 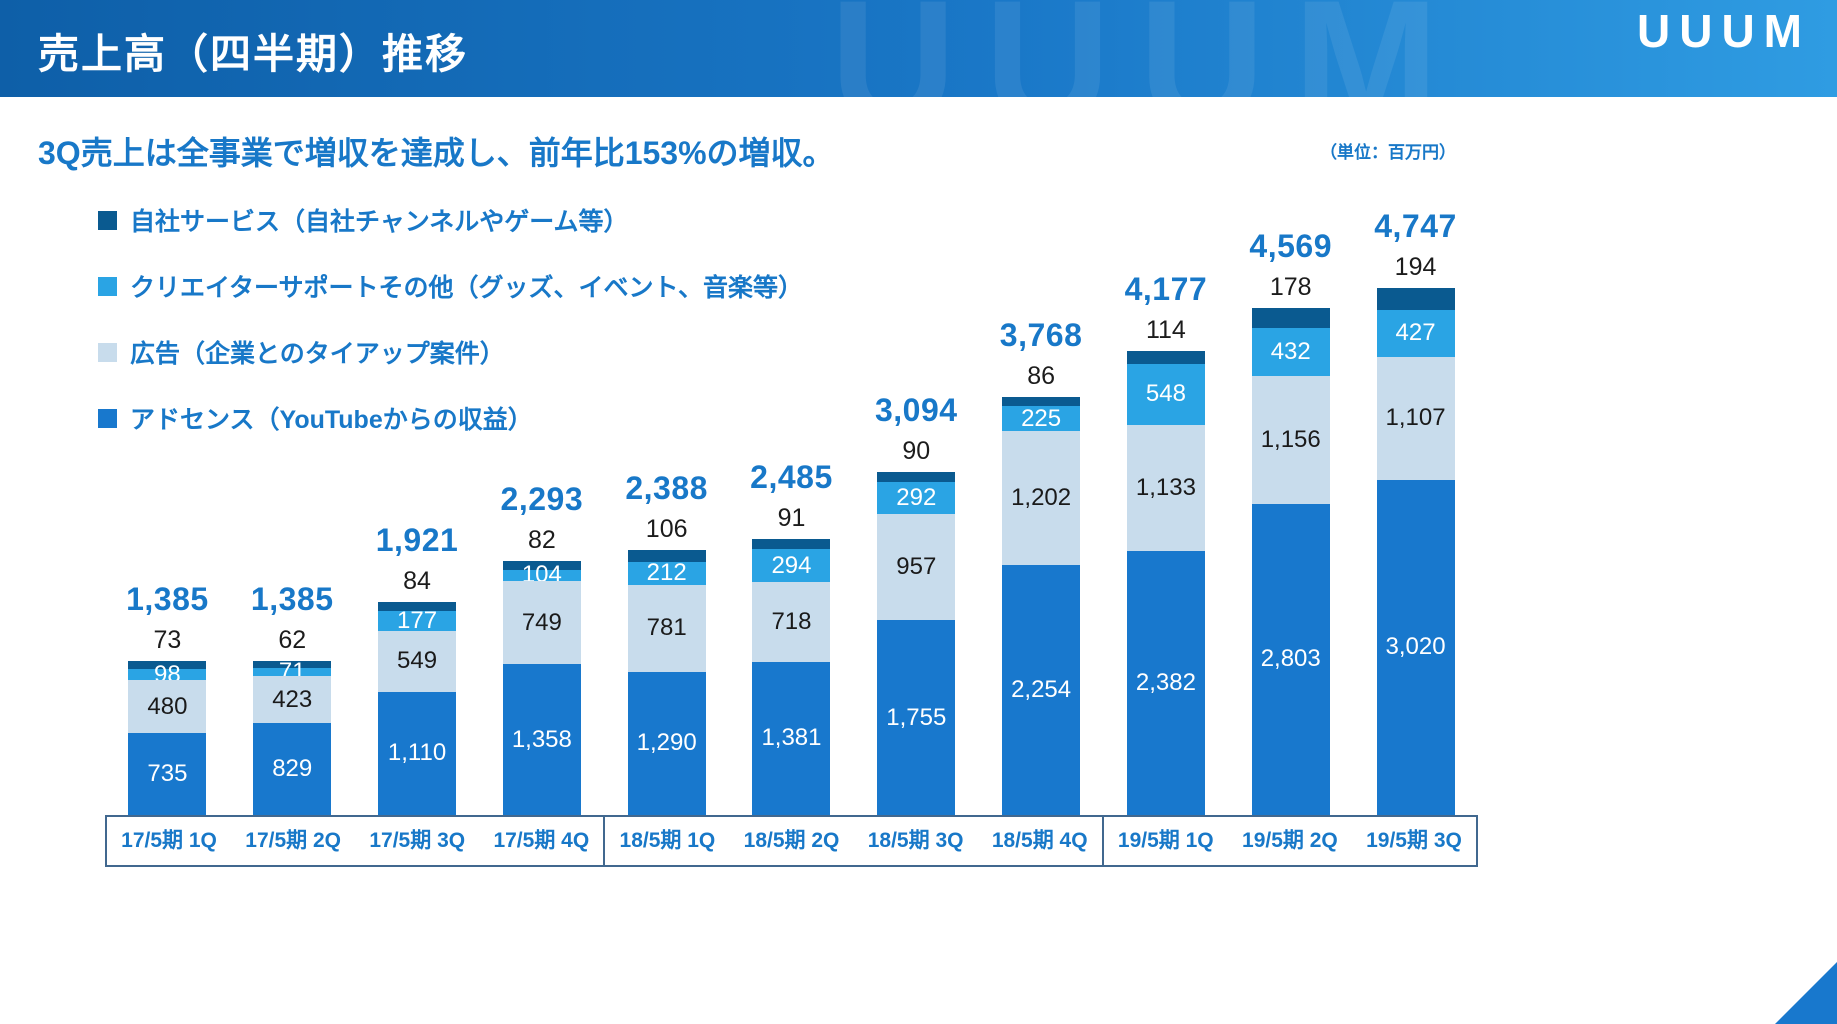 I want to click on total-label: 3,768, so click(x=1041, y=334).